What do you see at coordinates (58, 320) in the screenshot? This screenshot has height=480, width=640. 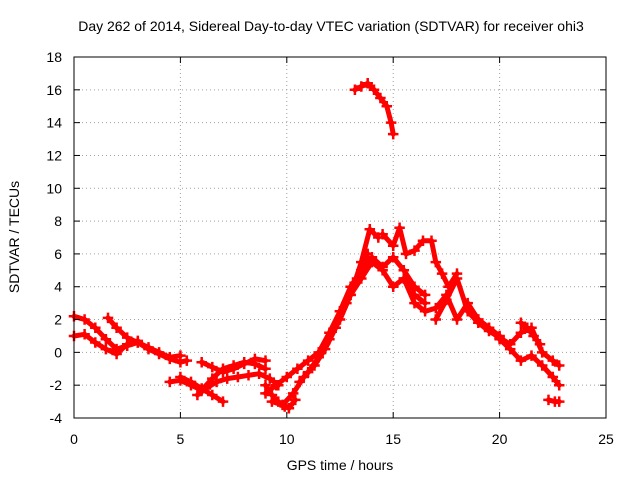 I see `y-tick-label: 2` at bounding box center [58, 320].